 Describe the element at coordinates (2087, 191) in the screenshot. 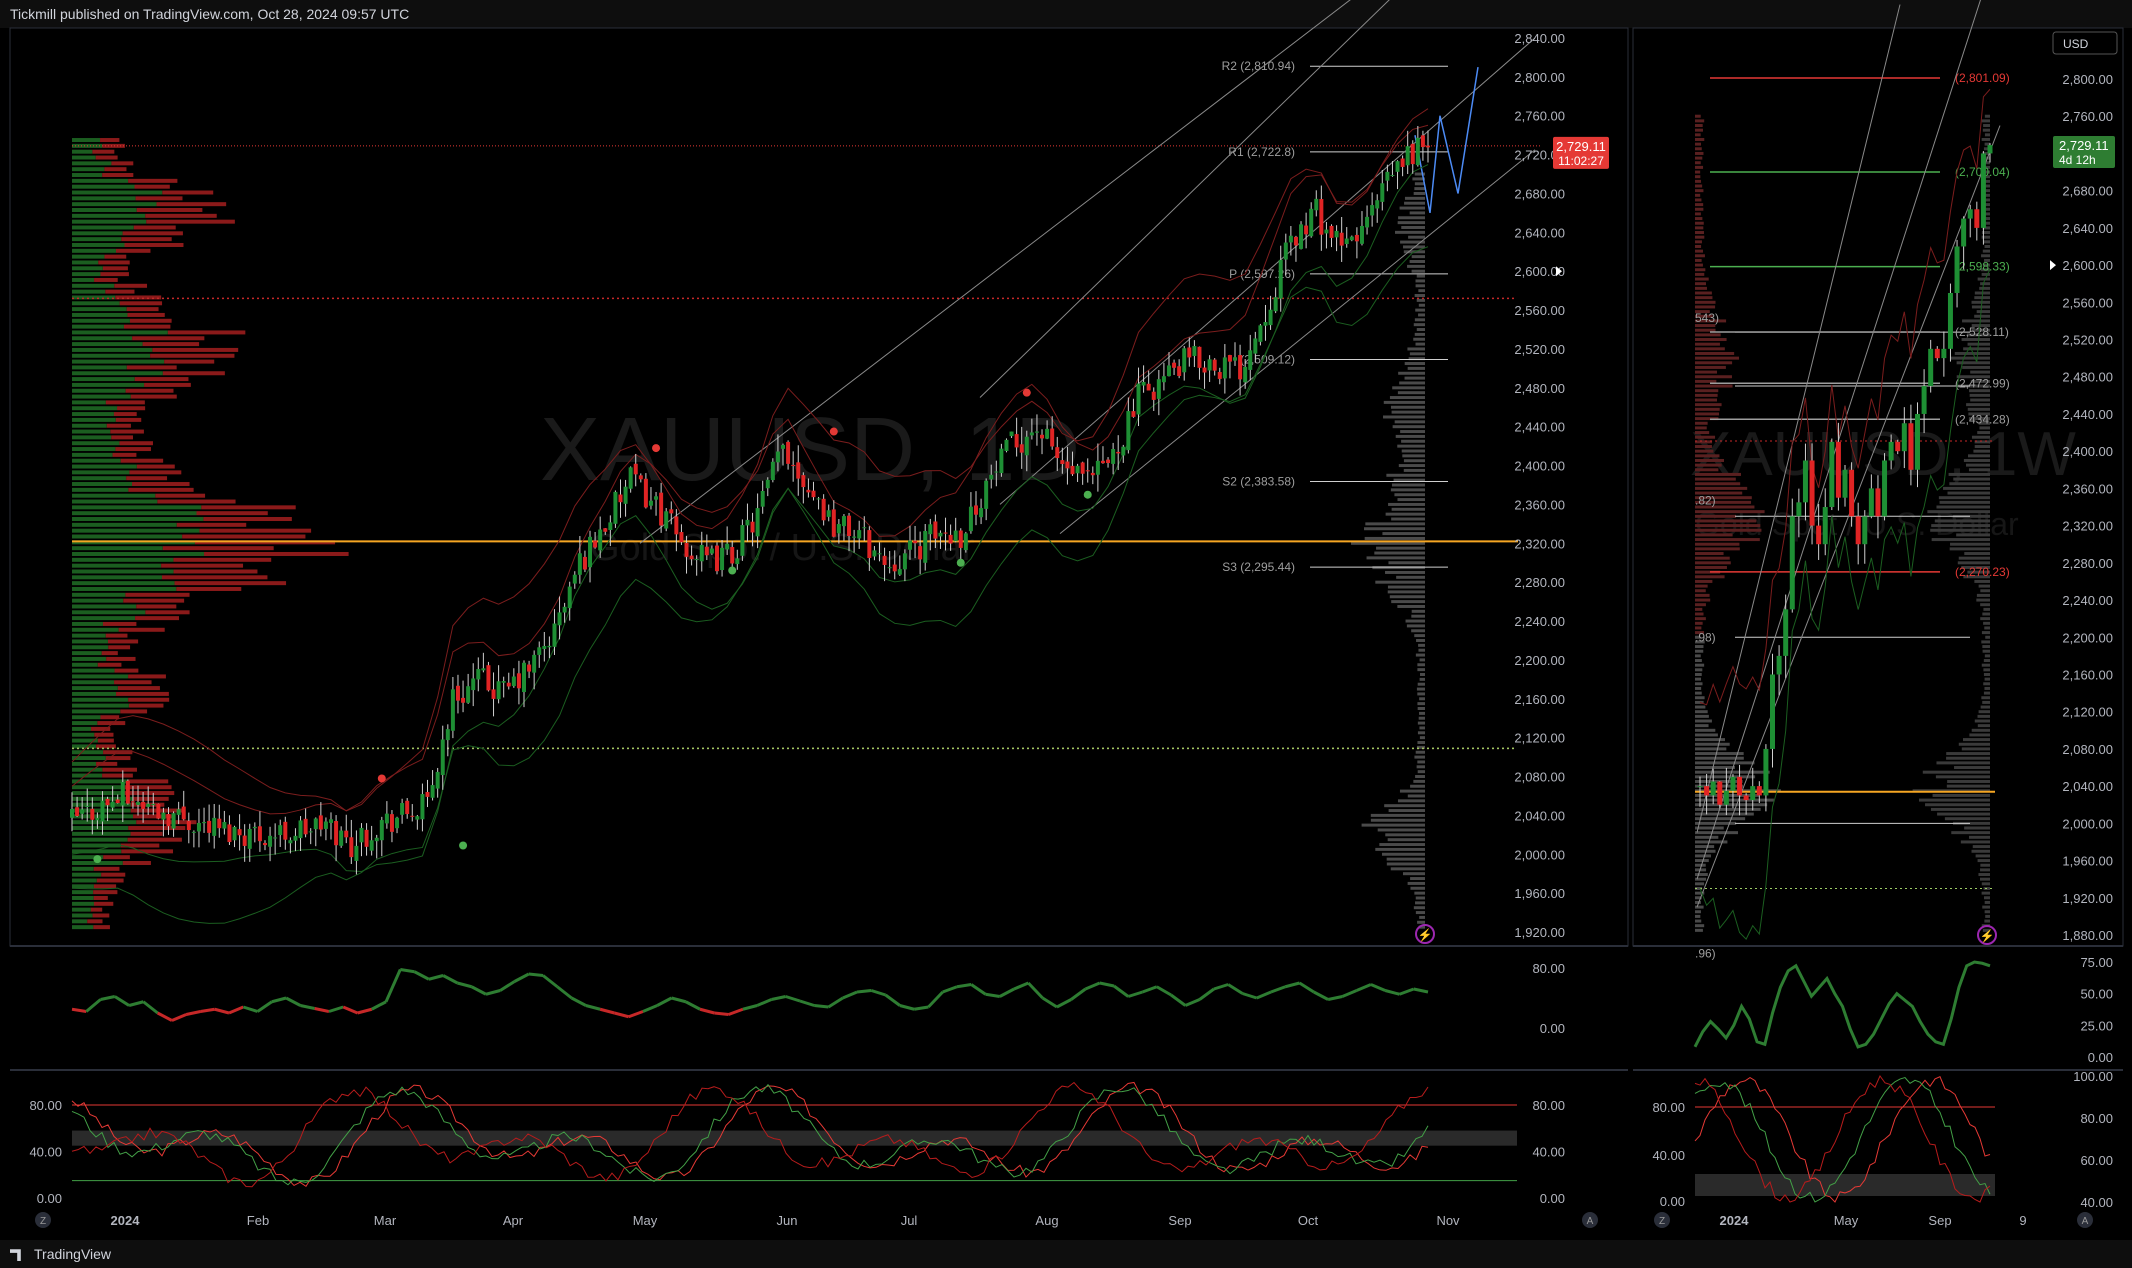

I see `price-tick-w: 2,680.00` at that location.